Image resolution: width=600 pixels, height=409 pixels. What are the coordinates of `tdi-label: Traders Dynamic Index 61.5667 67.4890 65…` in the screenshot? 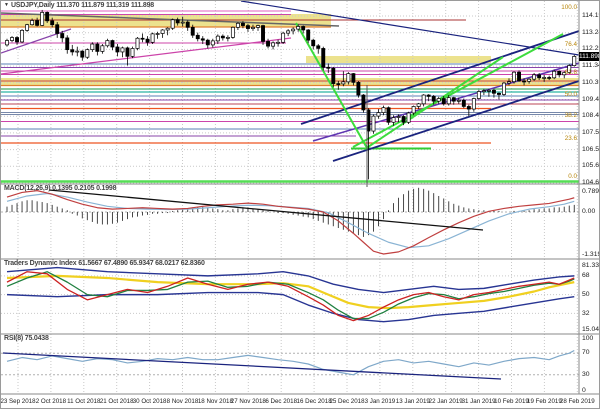 It's located at (104, 263).